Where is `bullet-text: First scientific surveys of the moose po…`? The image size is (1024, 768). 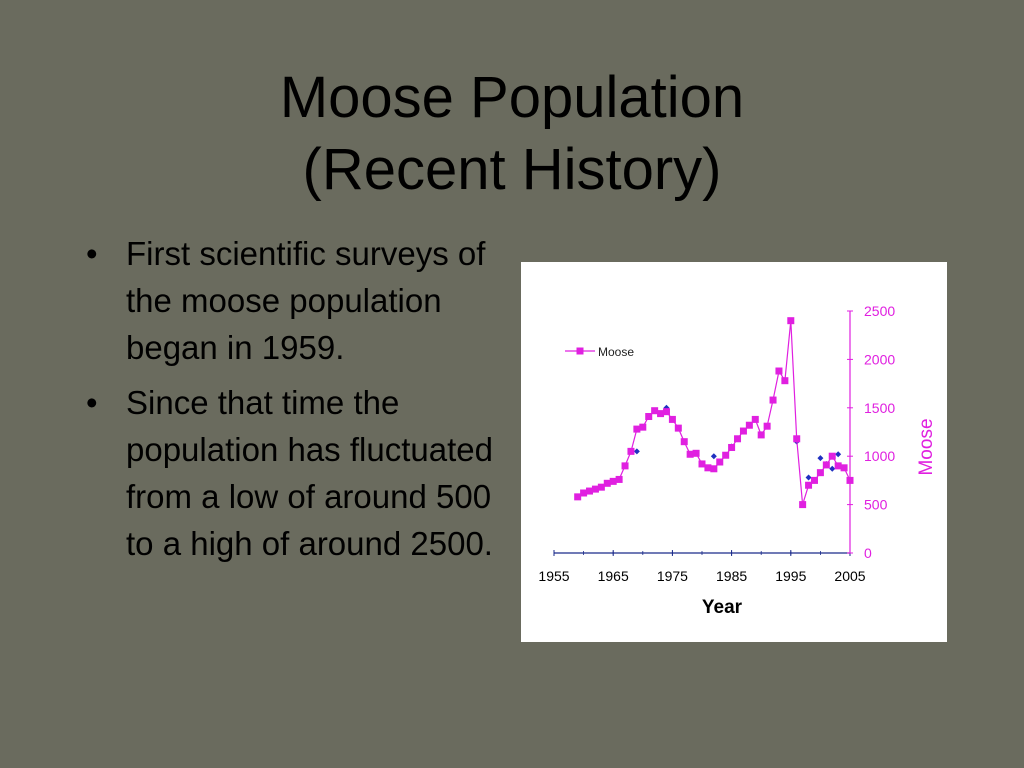 bullet-text: First scientific surveys of the moose po… is located at coordinates (306, 300).